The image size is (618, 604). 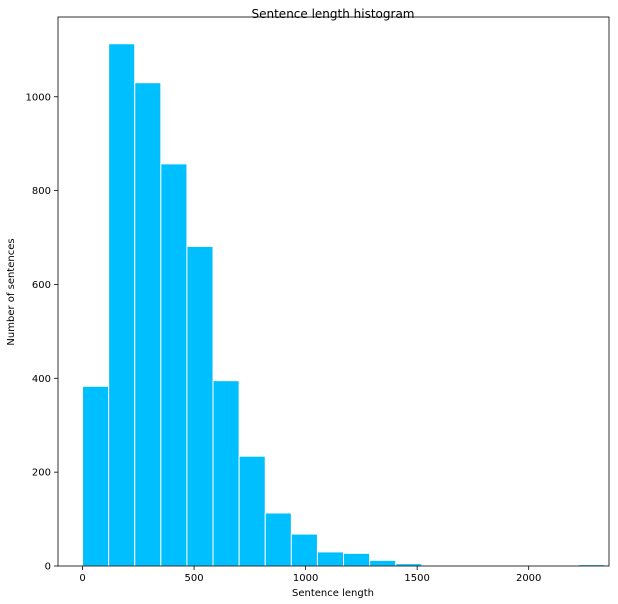 I want to click on x-axis-ticks: 0 500 1000 1500 2000, so click(x=310, y=575).